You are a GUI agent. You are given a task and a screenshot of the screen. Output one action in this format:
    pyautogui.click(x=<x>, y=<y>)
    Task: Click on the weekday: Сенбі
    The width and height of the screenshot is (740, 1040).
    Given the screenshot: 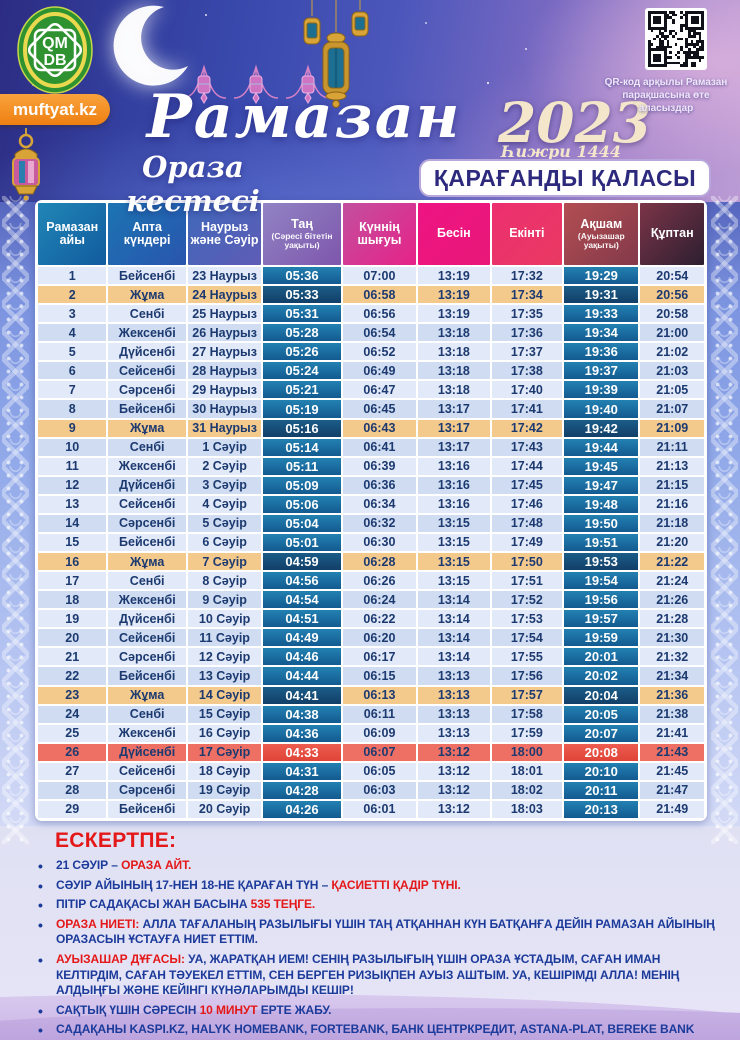 What is the action you would take?
    pyautogui.click(x=147, y=447)
    